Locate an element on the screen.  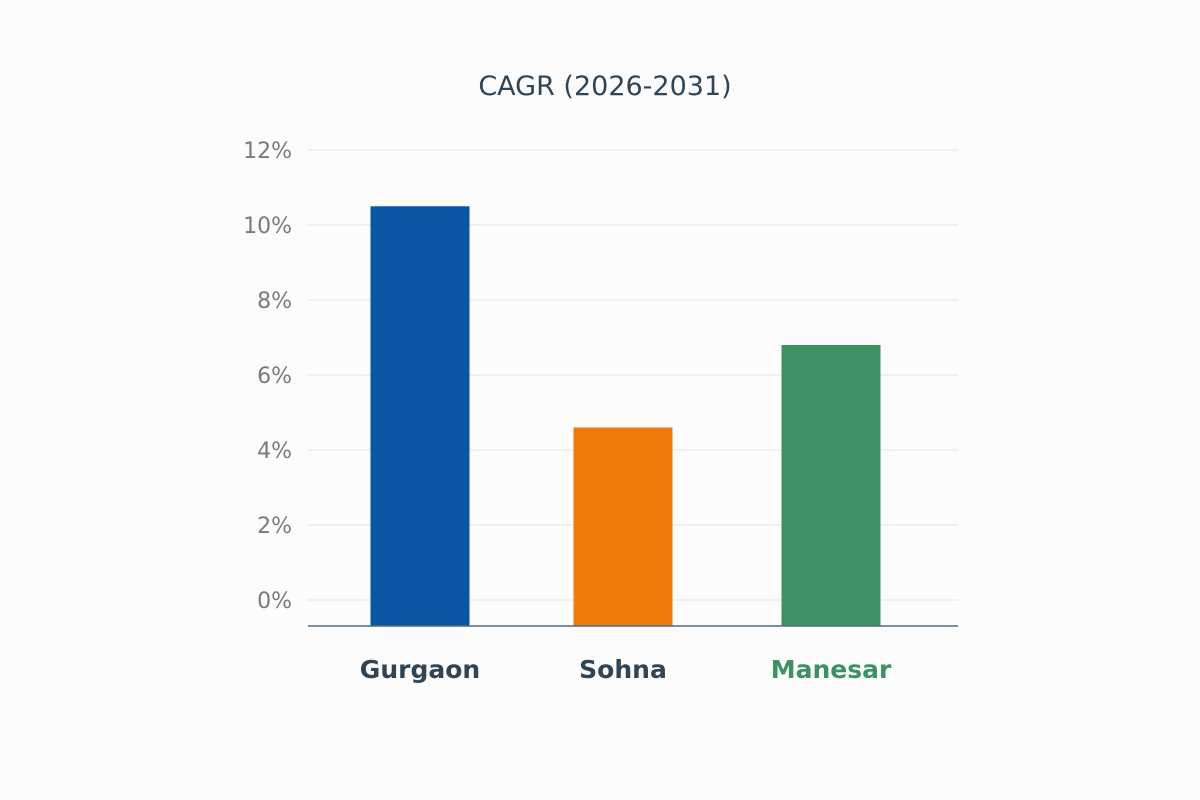
y-tick-label: 10% is located at coordinates (267, 226).